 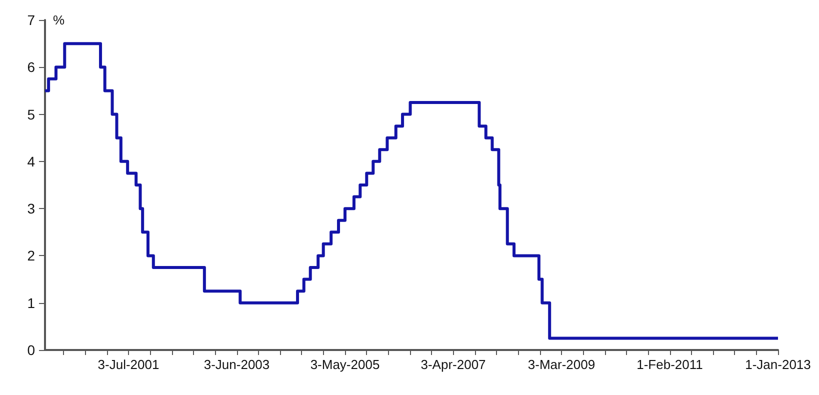 I want to click on x-tick-label: 3-Jul-2001, so click(x=129, y=364).